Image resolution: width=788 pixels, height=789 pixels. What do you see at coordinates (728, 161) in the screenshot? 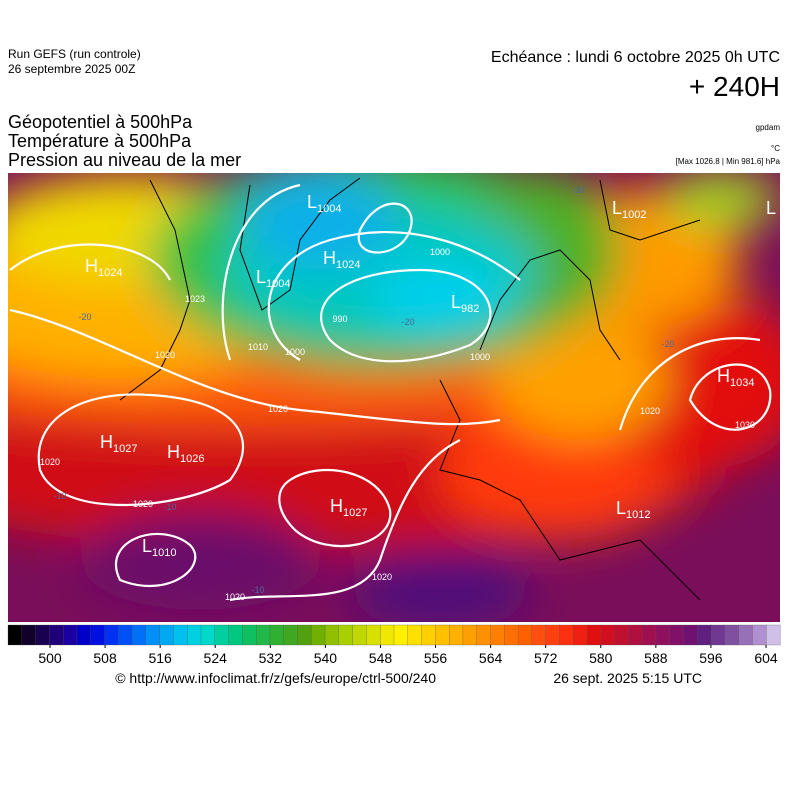
I see `pressure-range: [Max 1026.8 | Min 981.6] hPa` at bounding box center [728, 161].